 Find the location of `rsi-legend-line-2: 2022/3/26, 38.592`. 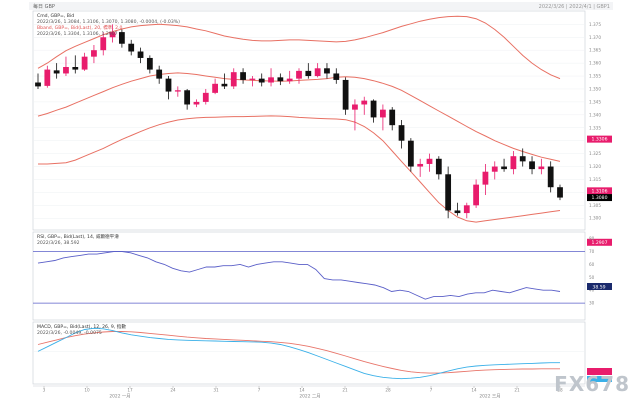

rsi-legend-line-2: 2022/3/26, 38.592 is located at coordinates (58, 243).